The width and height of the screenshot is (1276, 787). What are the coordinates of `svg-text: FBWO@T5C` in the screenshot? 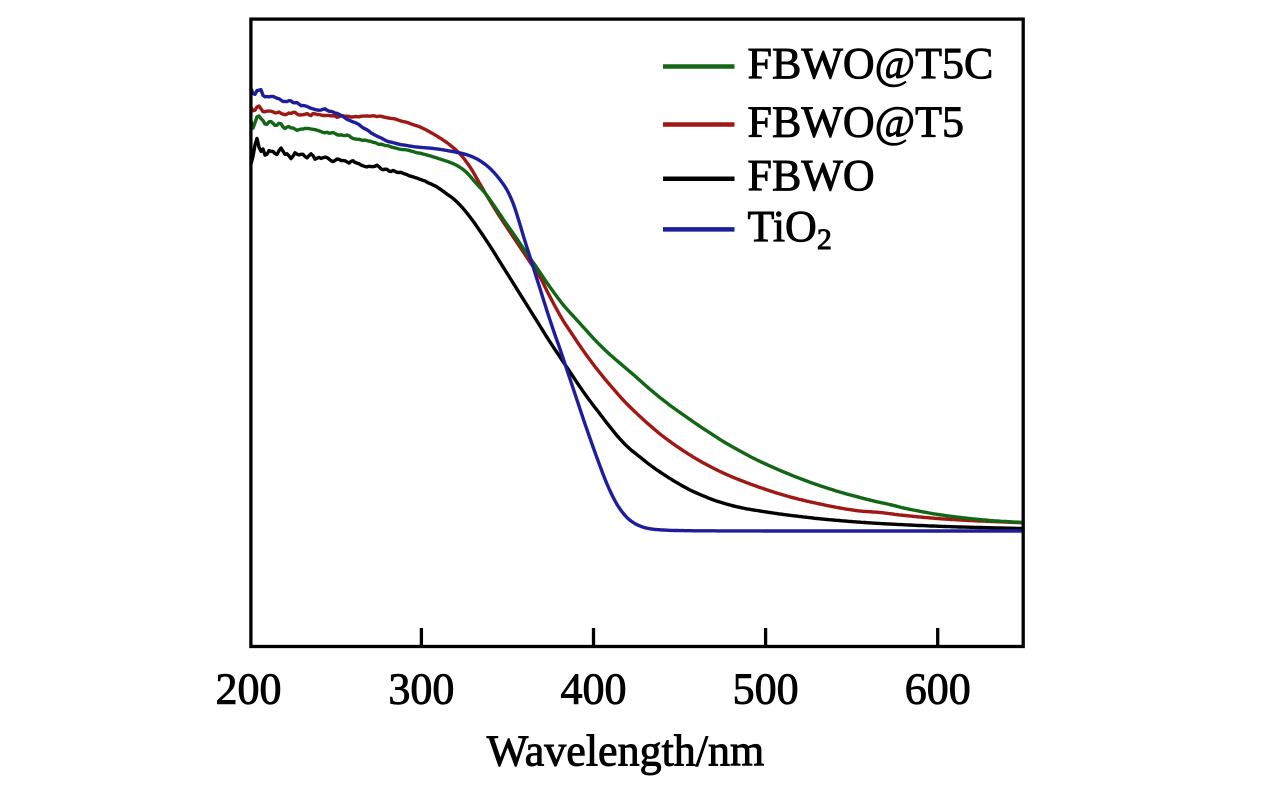 It's located at (871, 63).